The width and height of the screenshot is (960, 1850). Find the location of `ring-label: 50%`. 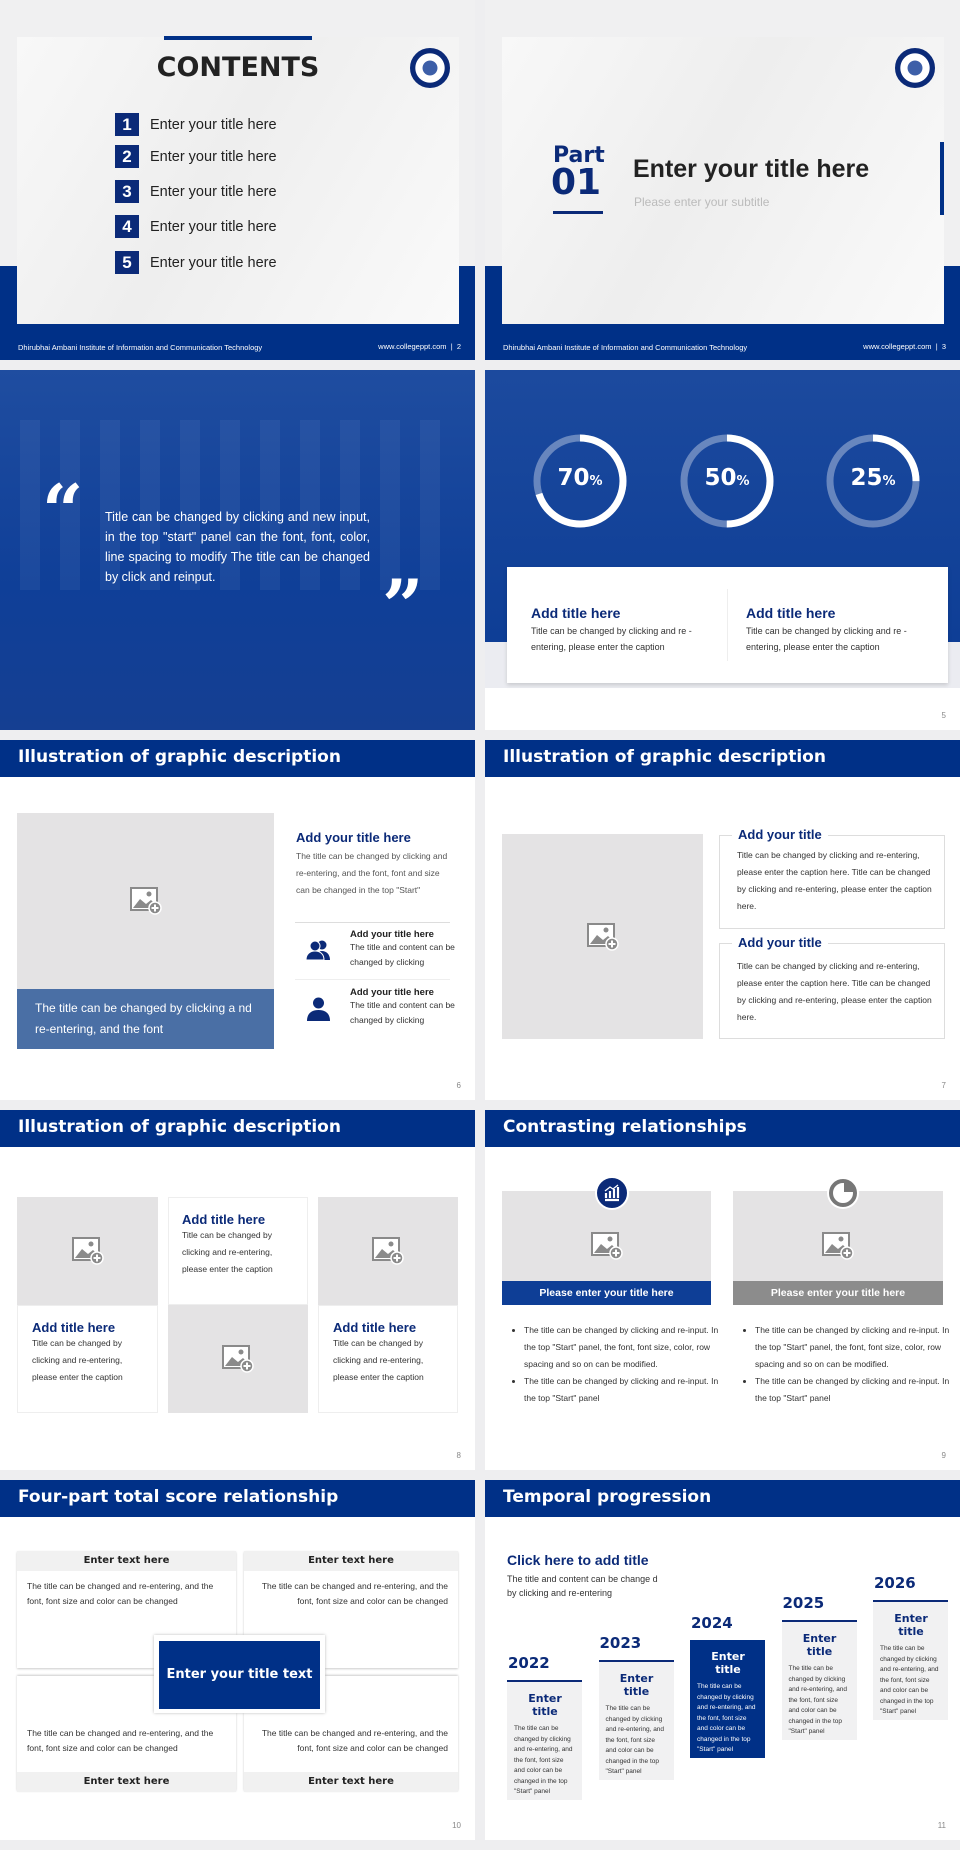

ring-label: 50% is located at coordinates (727, 478).